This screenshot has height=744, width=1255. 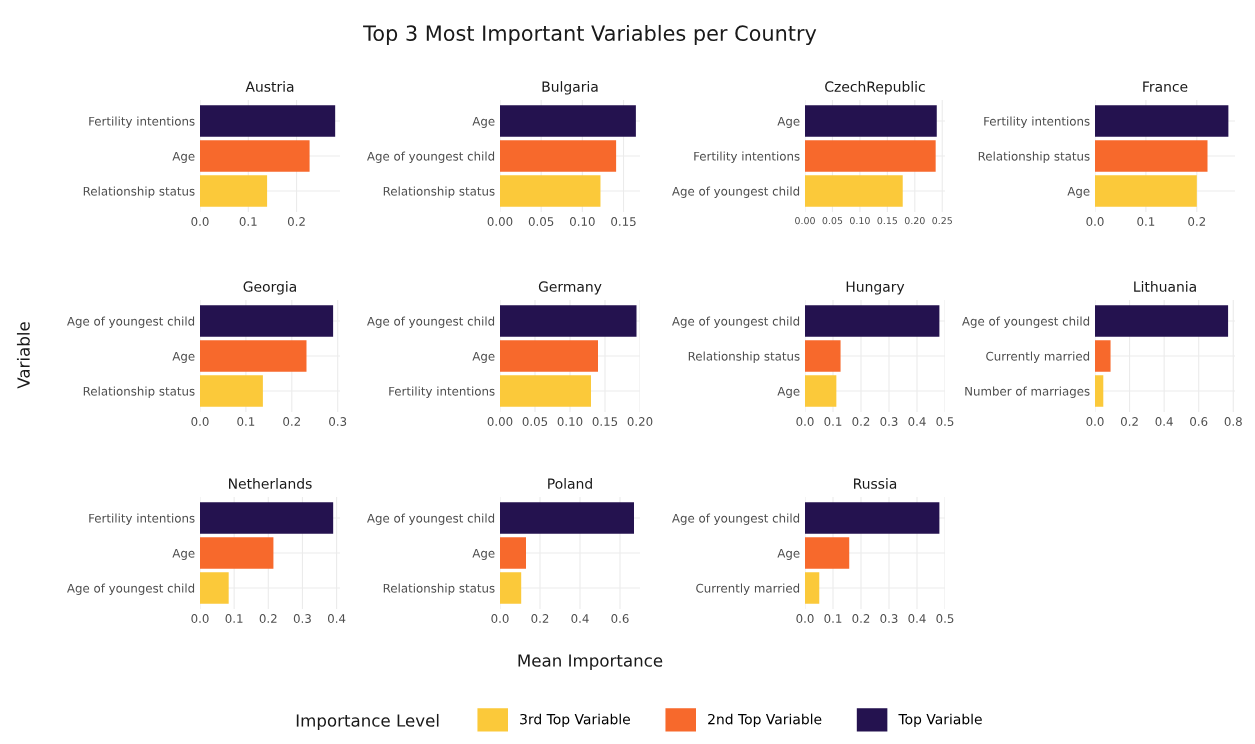 I want to click on text: Mean Importance, so click(x=590, y=662).